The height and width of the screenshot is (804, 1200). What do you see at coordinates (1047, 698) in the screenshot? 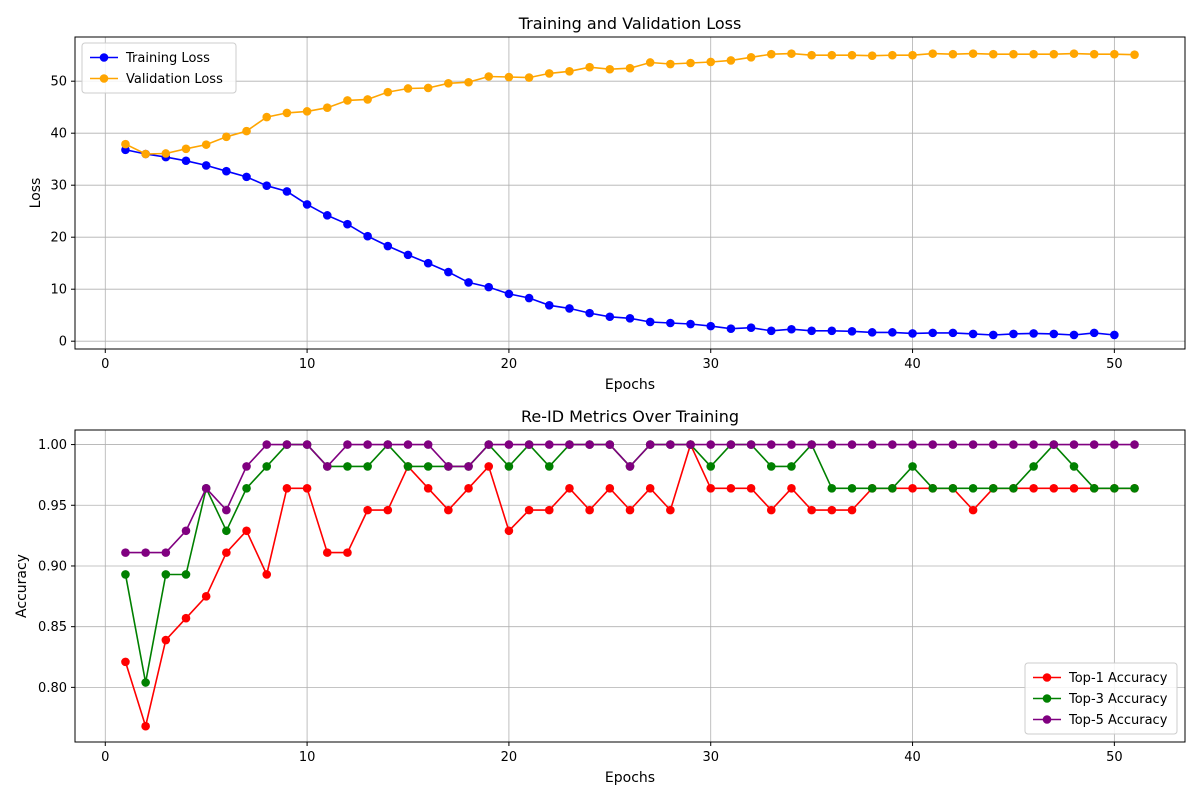
I see `legend-marker` at bounding box center [1047, 698].